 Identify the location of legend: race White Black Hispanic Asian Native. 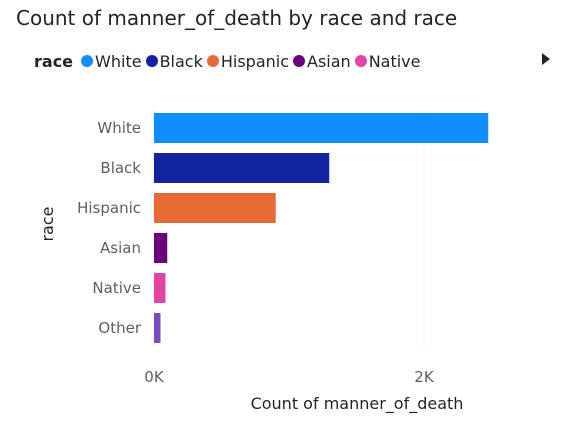
(229, 61).